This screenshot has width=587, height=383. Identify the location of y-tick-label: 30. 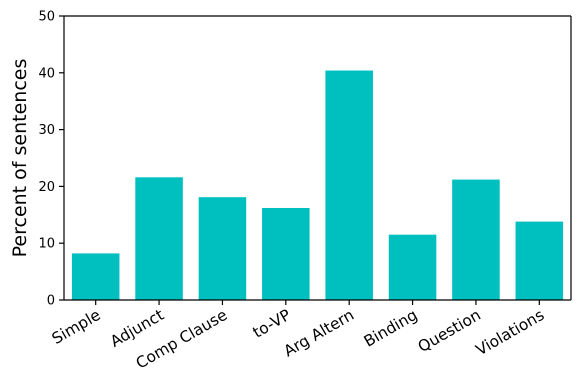
(46, 130).